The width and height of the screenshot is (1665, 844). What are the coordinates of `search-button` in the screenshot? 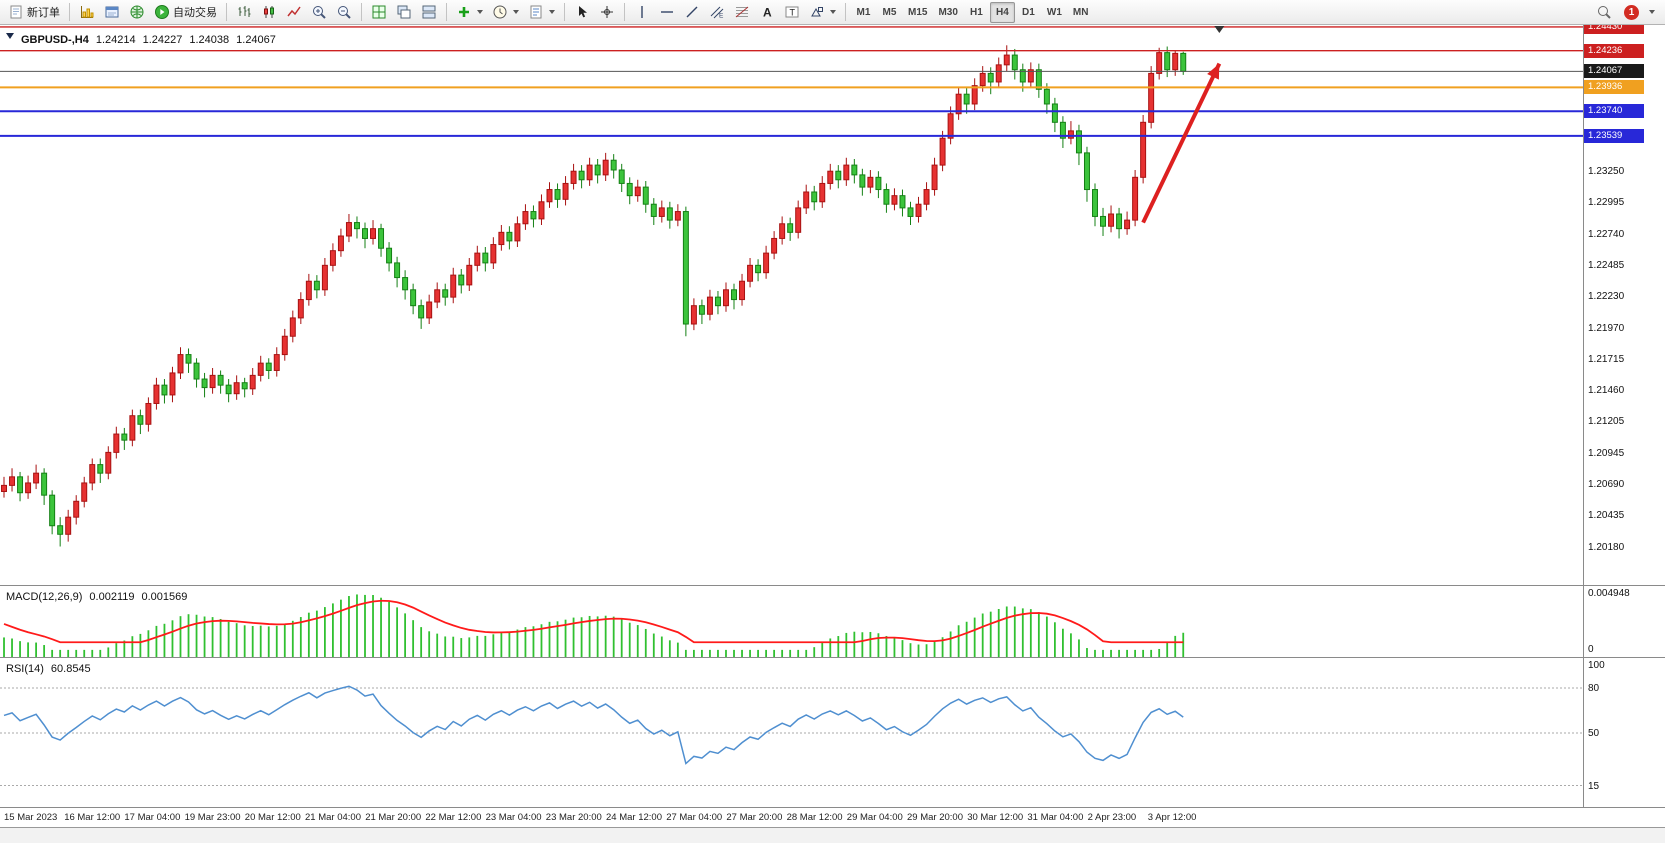 It's located at (1604, 12).